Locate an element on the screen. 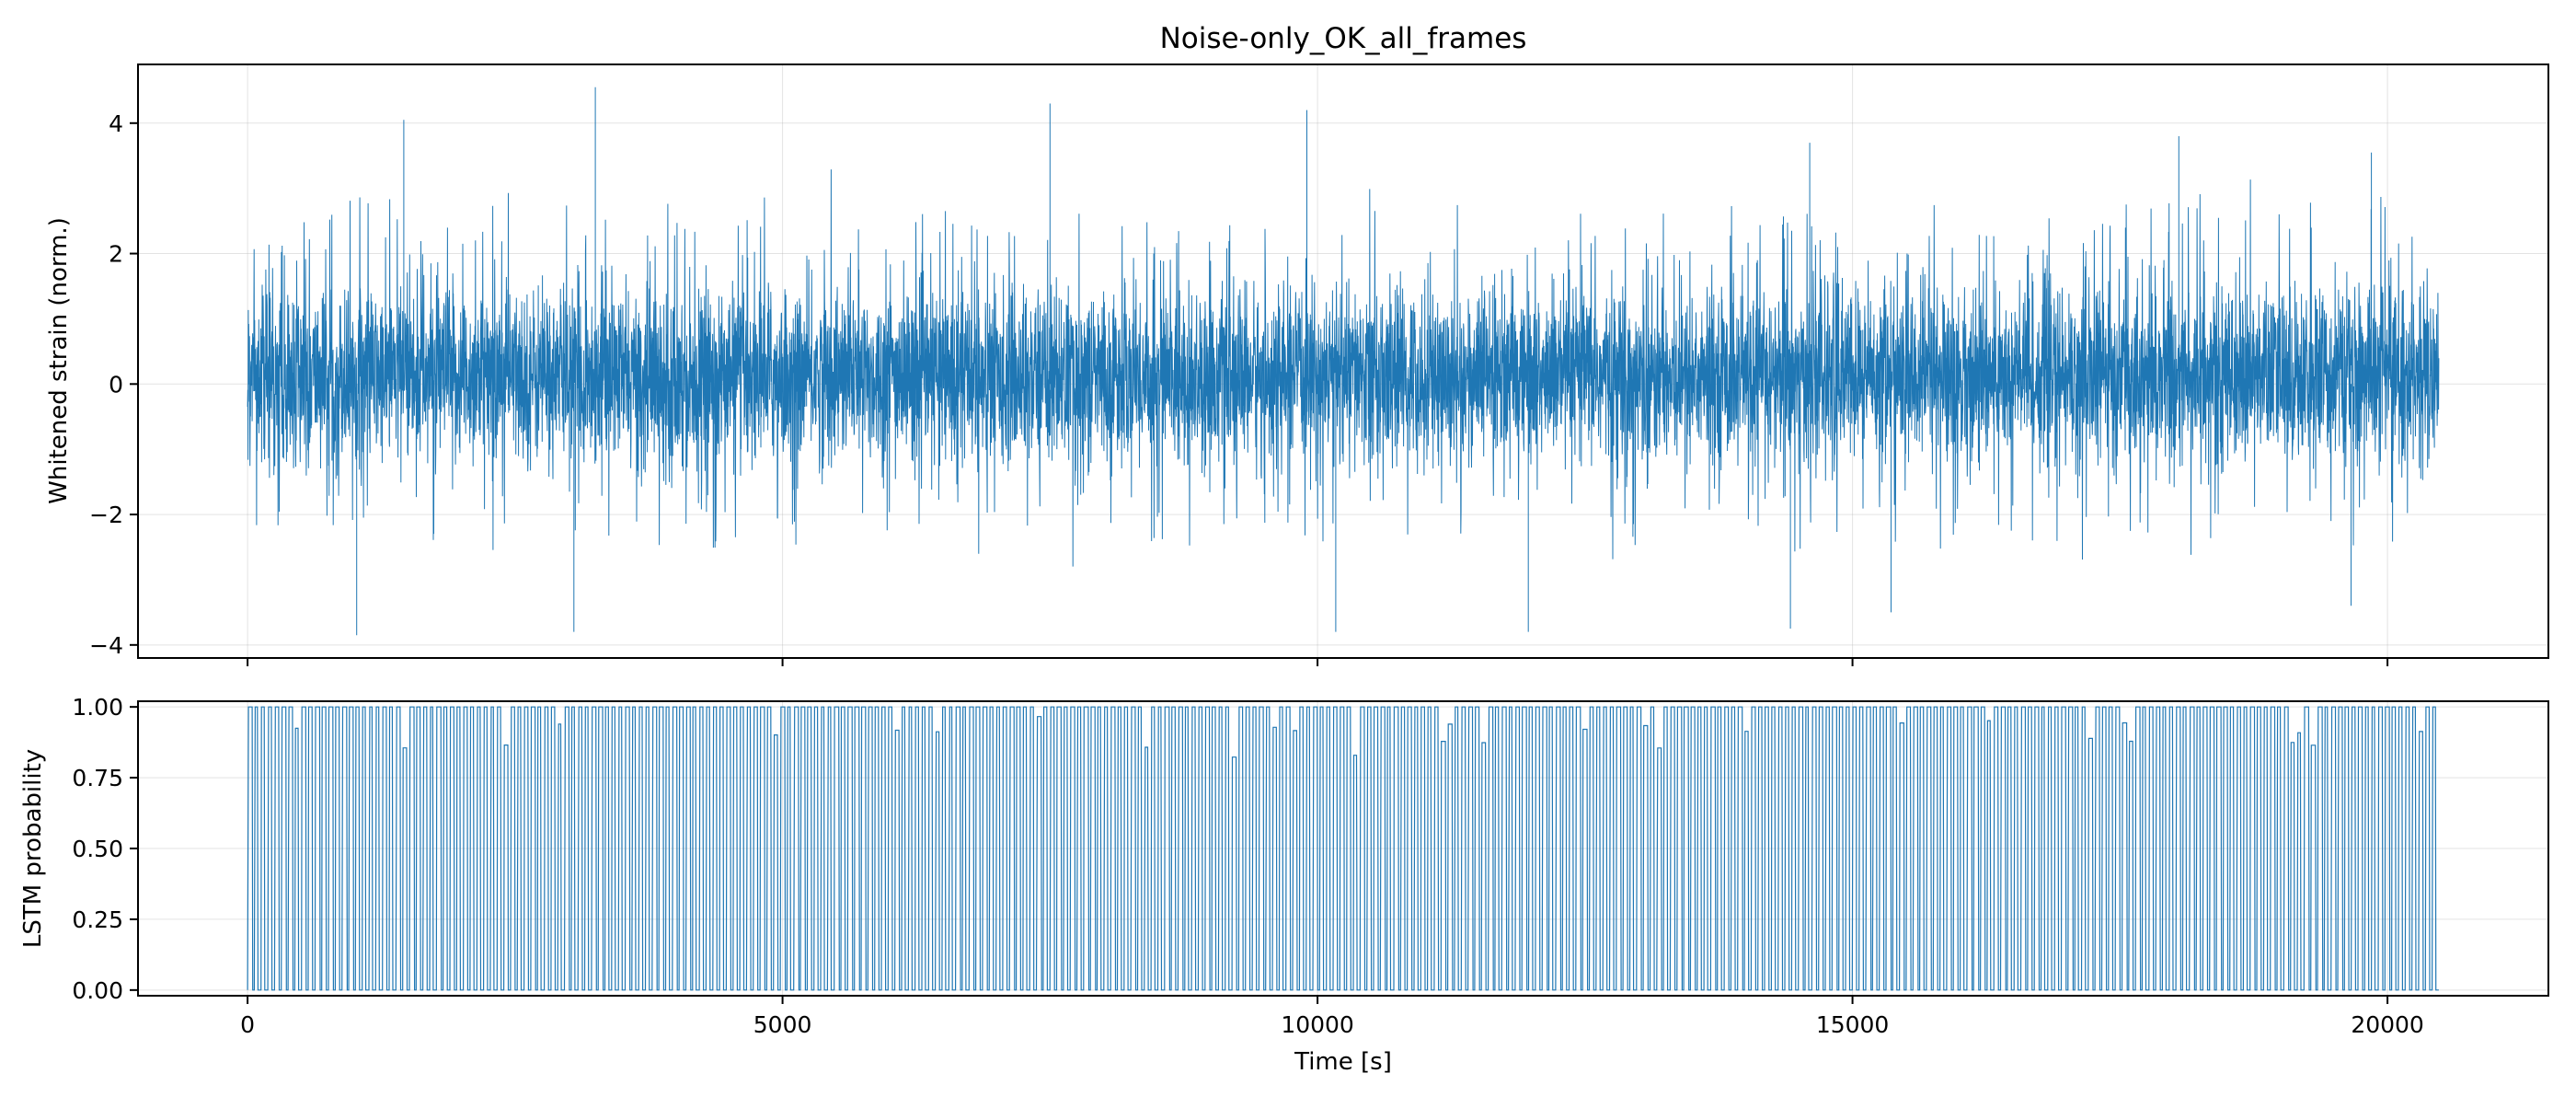 This screenshot has width=2576, height=1108. probability-x-tick-label: 10000 is located at coordinates (1317, 1024).